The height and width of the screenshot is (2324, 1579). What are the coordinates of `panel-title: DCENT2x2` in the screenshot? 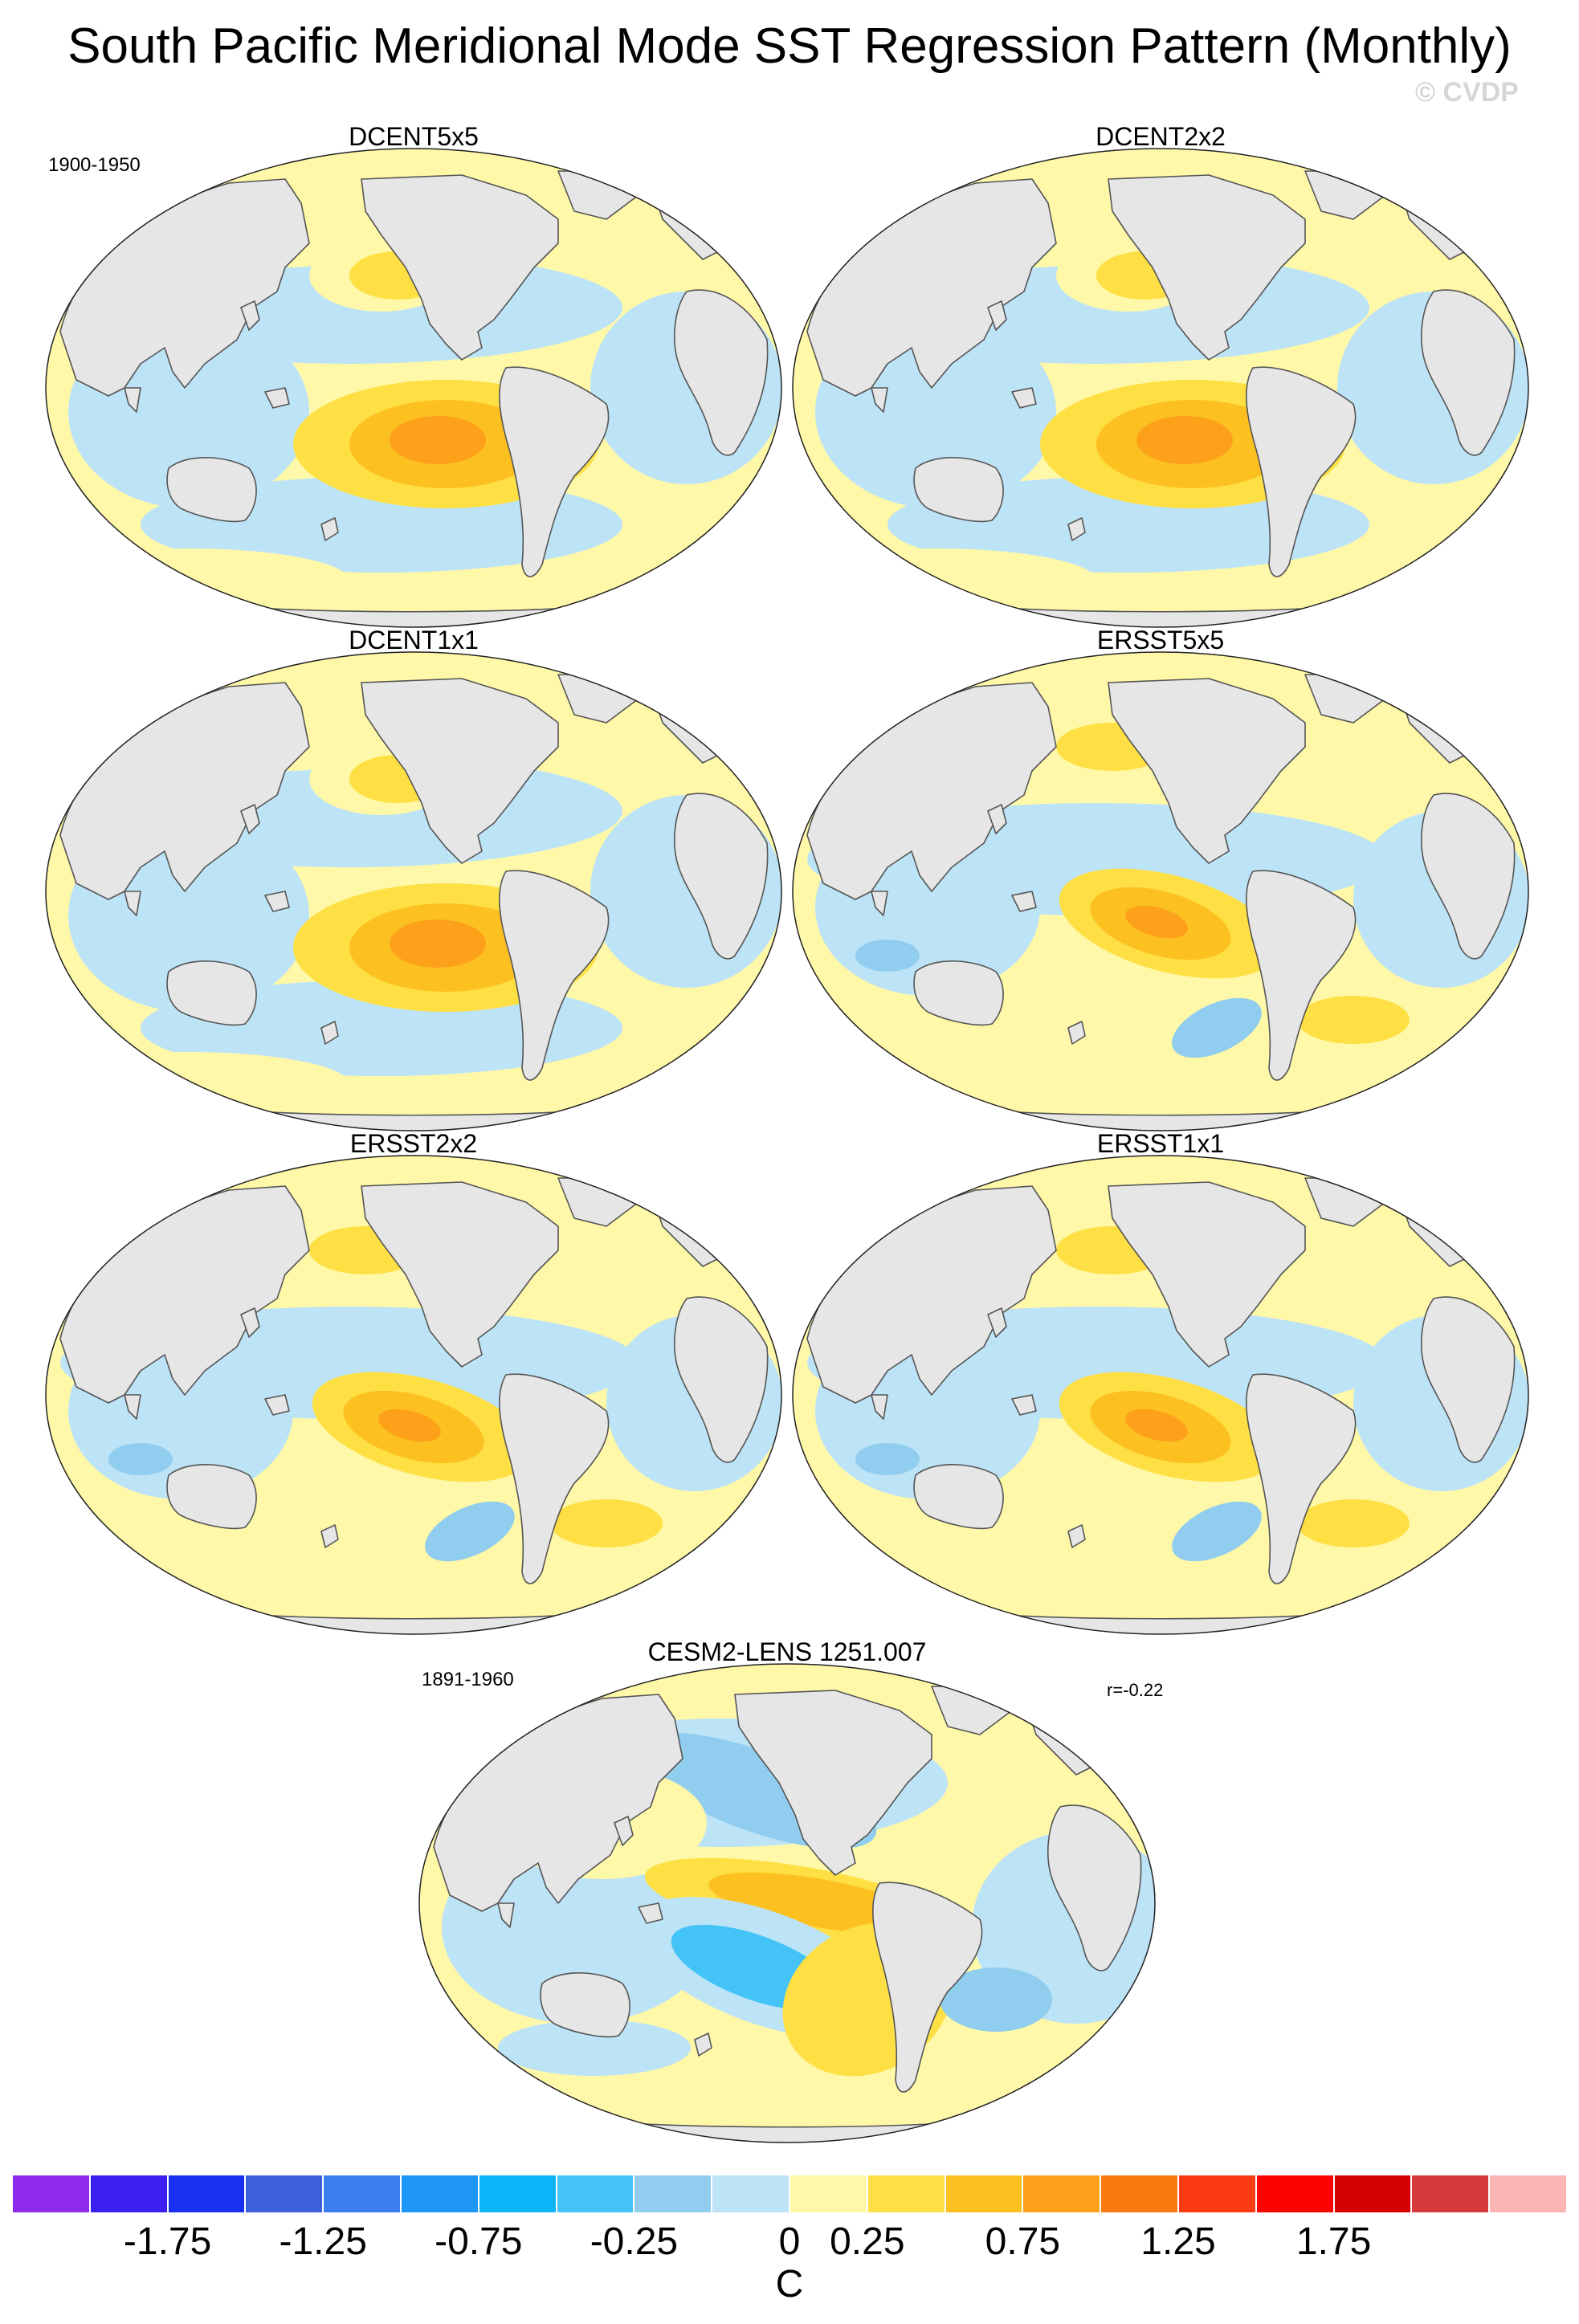 It's located at (1161, 137).